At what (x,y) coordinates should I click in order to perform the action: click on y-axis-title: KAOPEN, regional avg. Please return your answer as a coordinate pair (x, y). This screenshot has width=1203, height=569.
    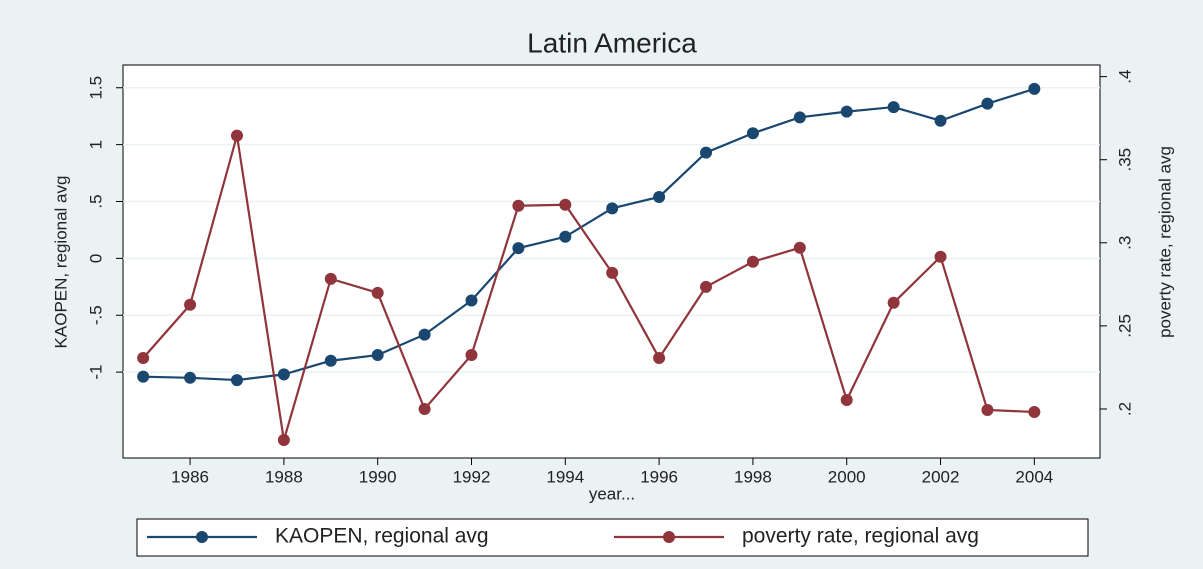
    Looking at the image, I should click on (60, 262).